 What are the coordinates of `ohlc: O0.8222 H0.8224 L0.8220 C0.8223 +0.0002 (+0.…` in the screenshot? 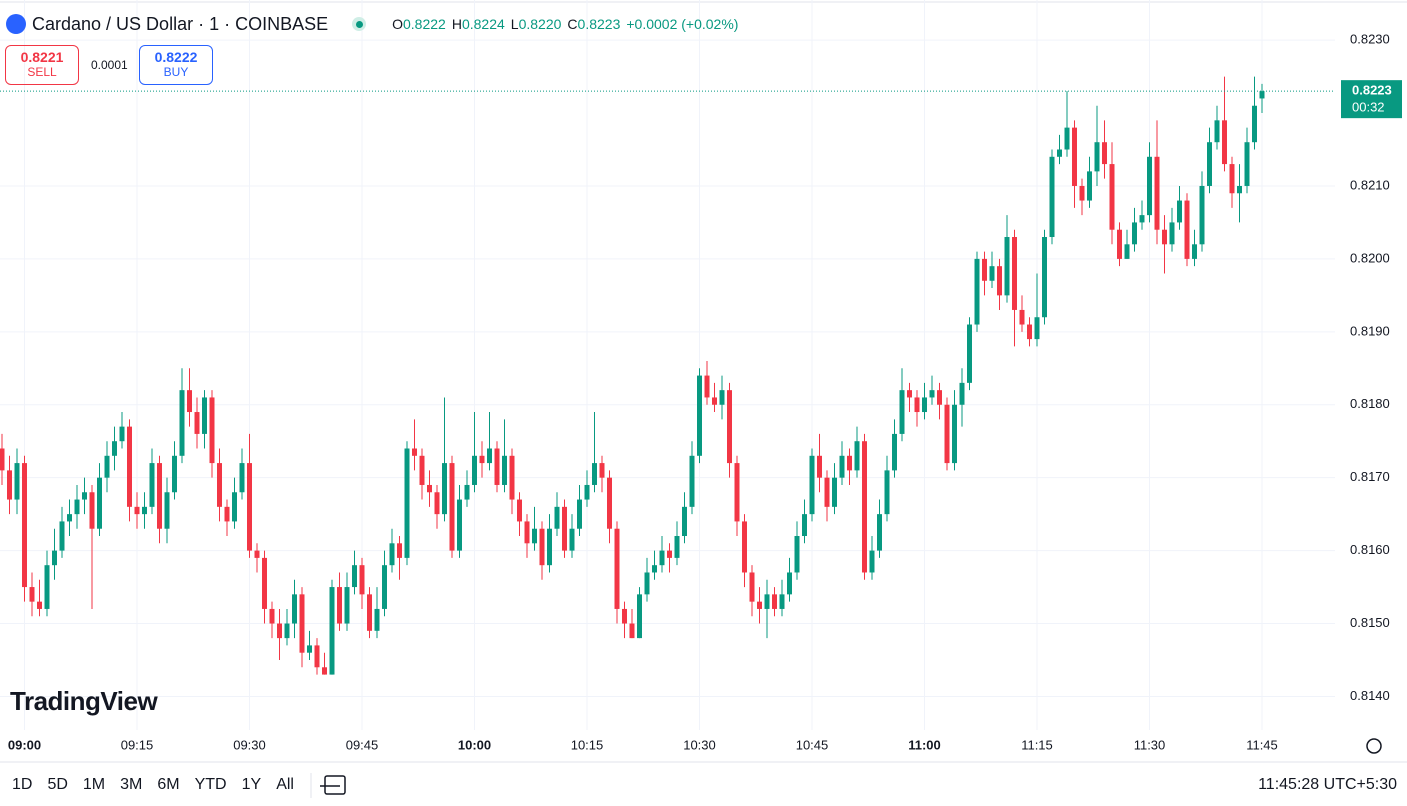 It's located at (565, 24).